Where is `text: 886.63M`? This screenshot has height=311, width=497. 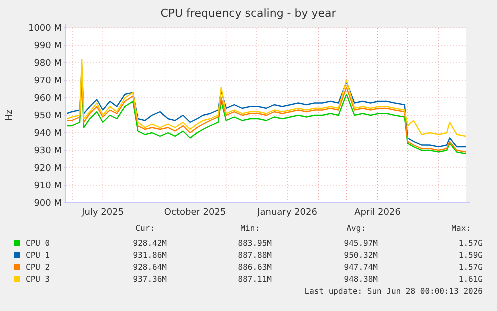
text: 886.63M is located at coordinates (255, 267).